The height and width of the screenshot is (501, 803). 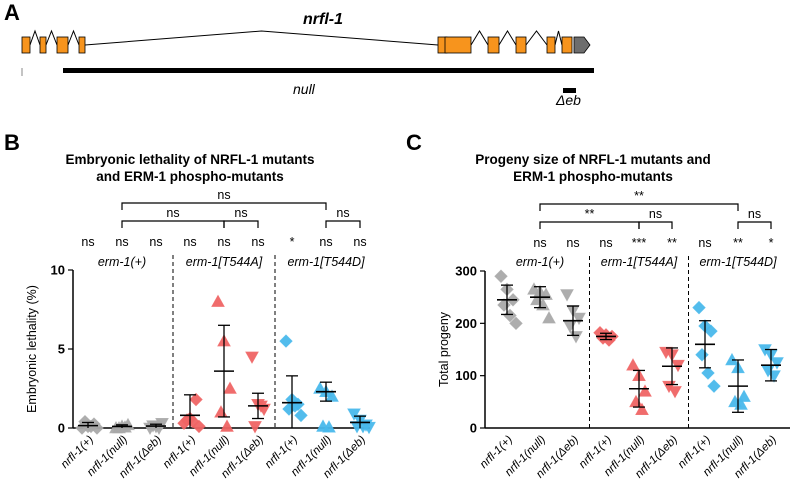 What do you see at coordinates (323, 19) in the screenshot?
I see `gene-name: nrfl-1` at bounding box center [323, 19].